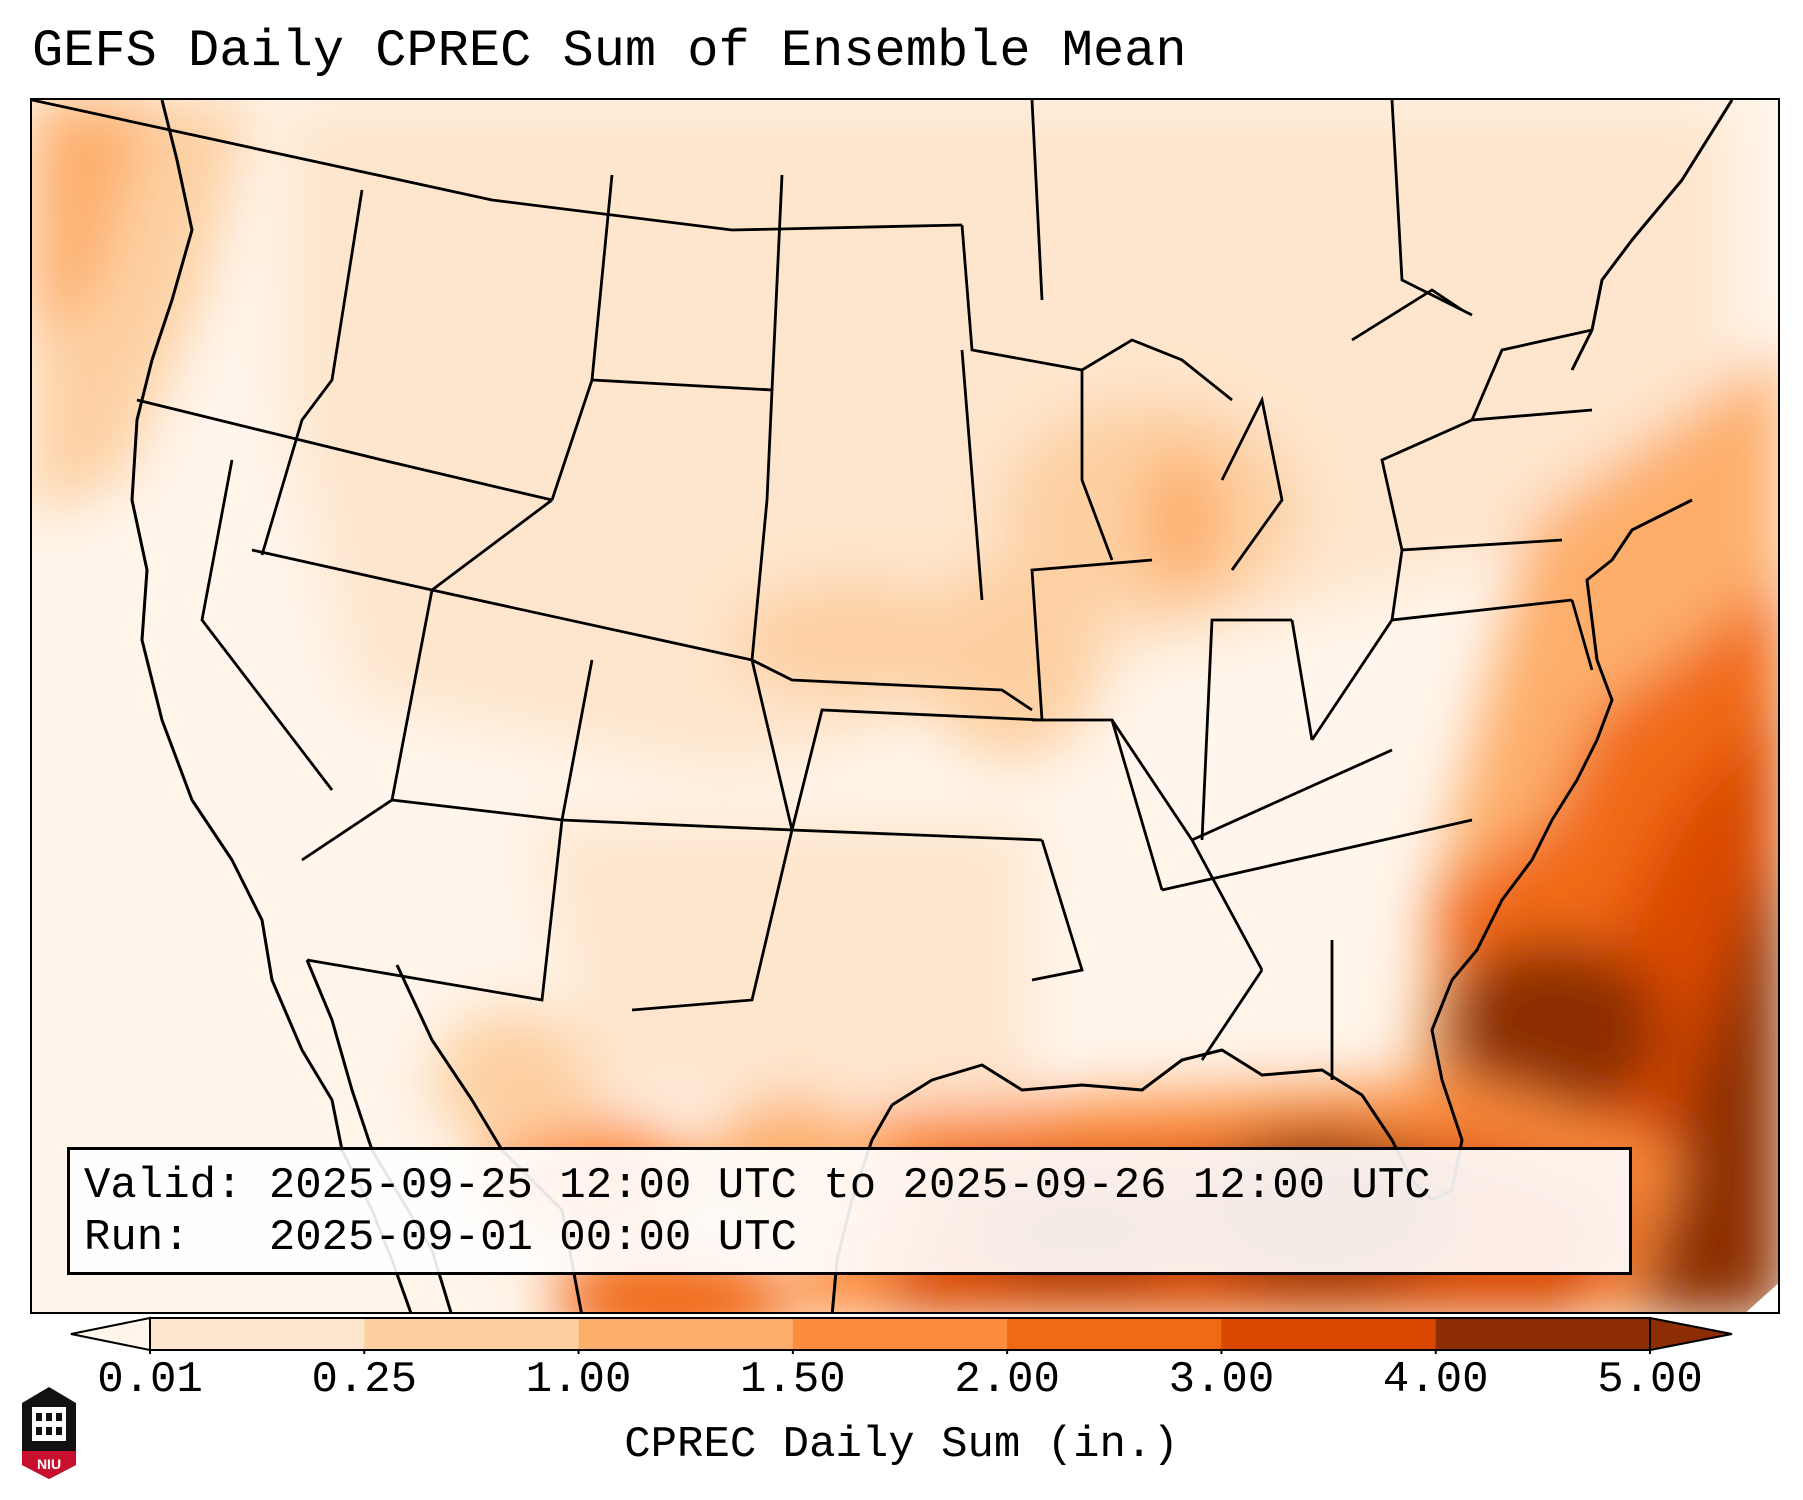  I want to click on colorbar-tick-label: 0.01, so click(150, 1380).